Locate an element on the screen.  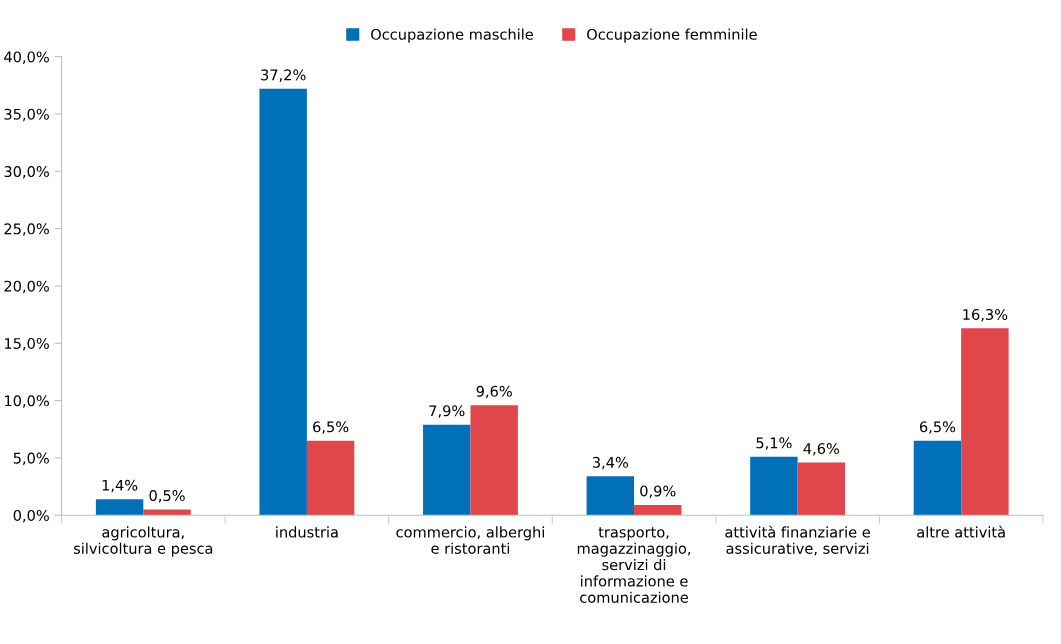
data-label: 0,5% is located at coordinates (167, 496).